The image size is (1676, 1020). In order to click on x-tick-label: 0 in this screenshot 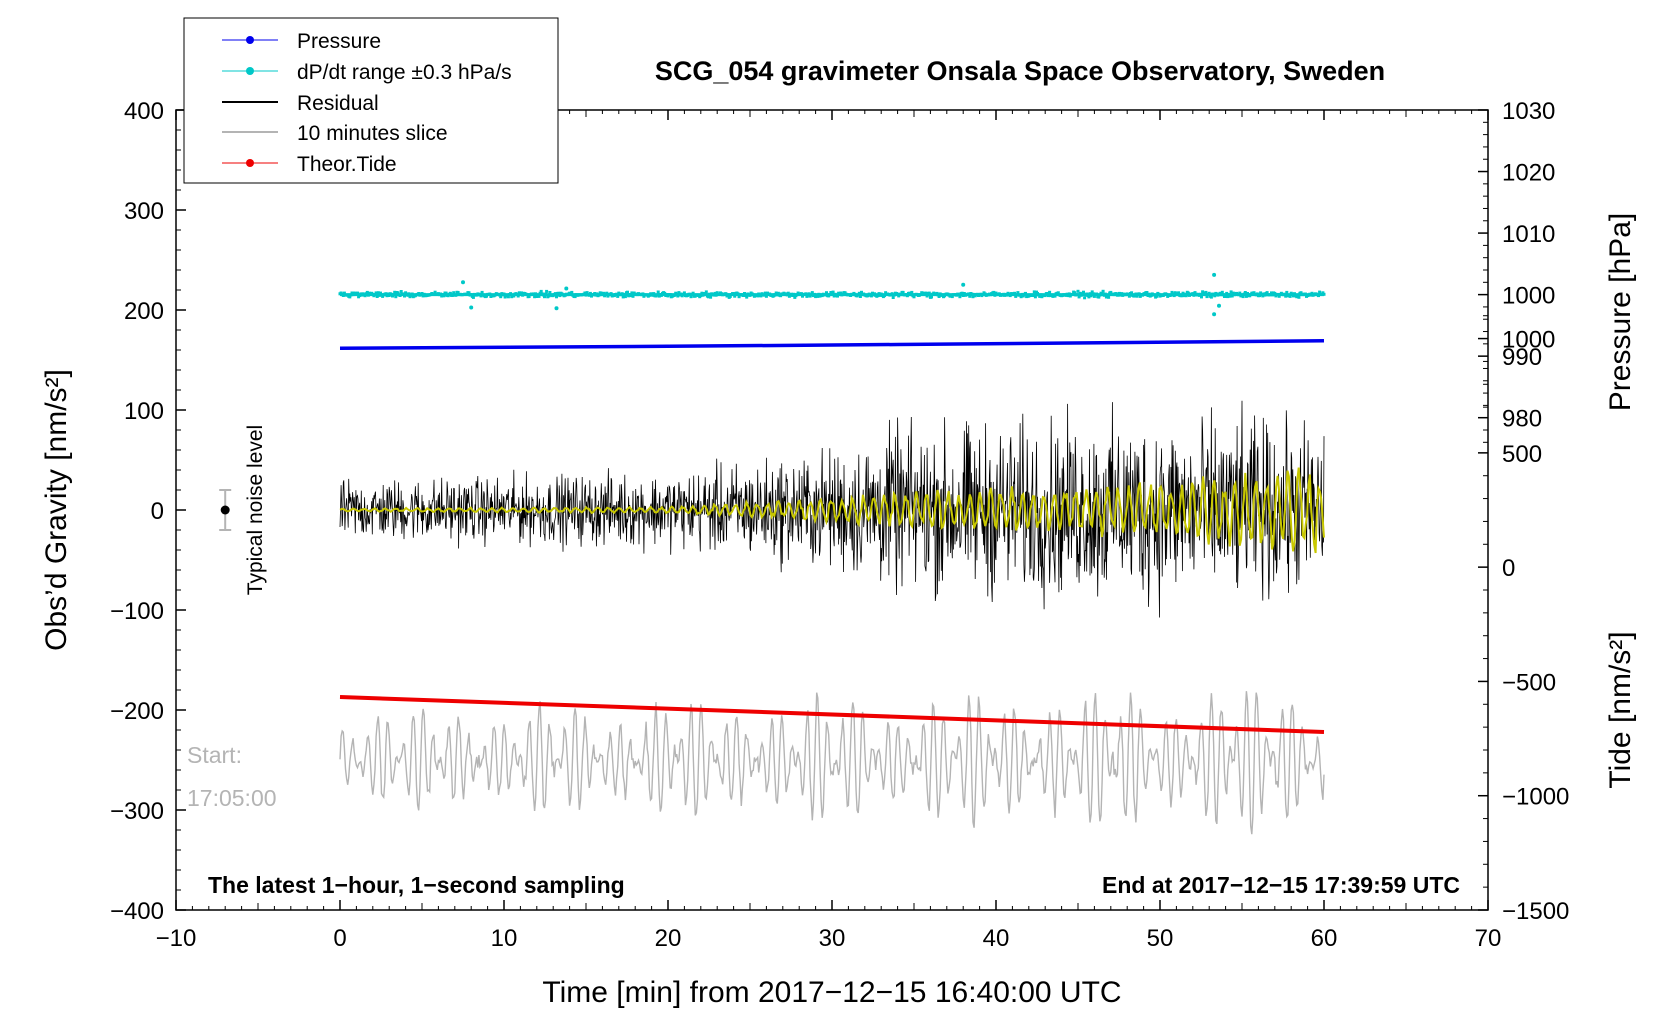, I will do `click(339, 938)`.